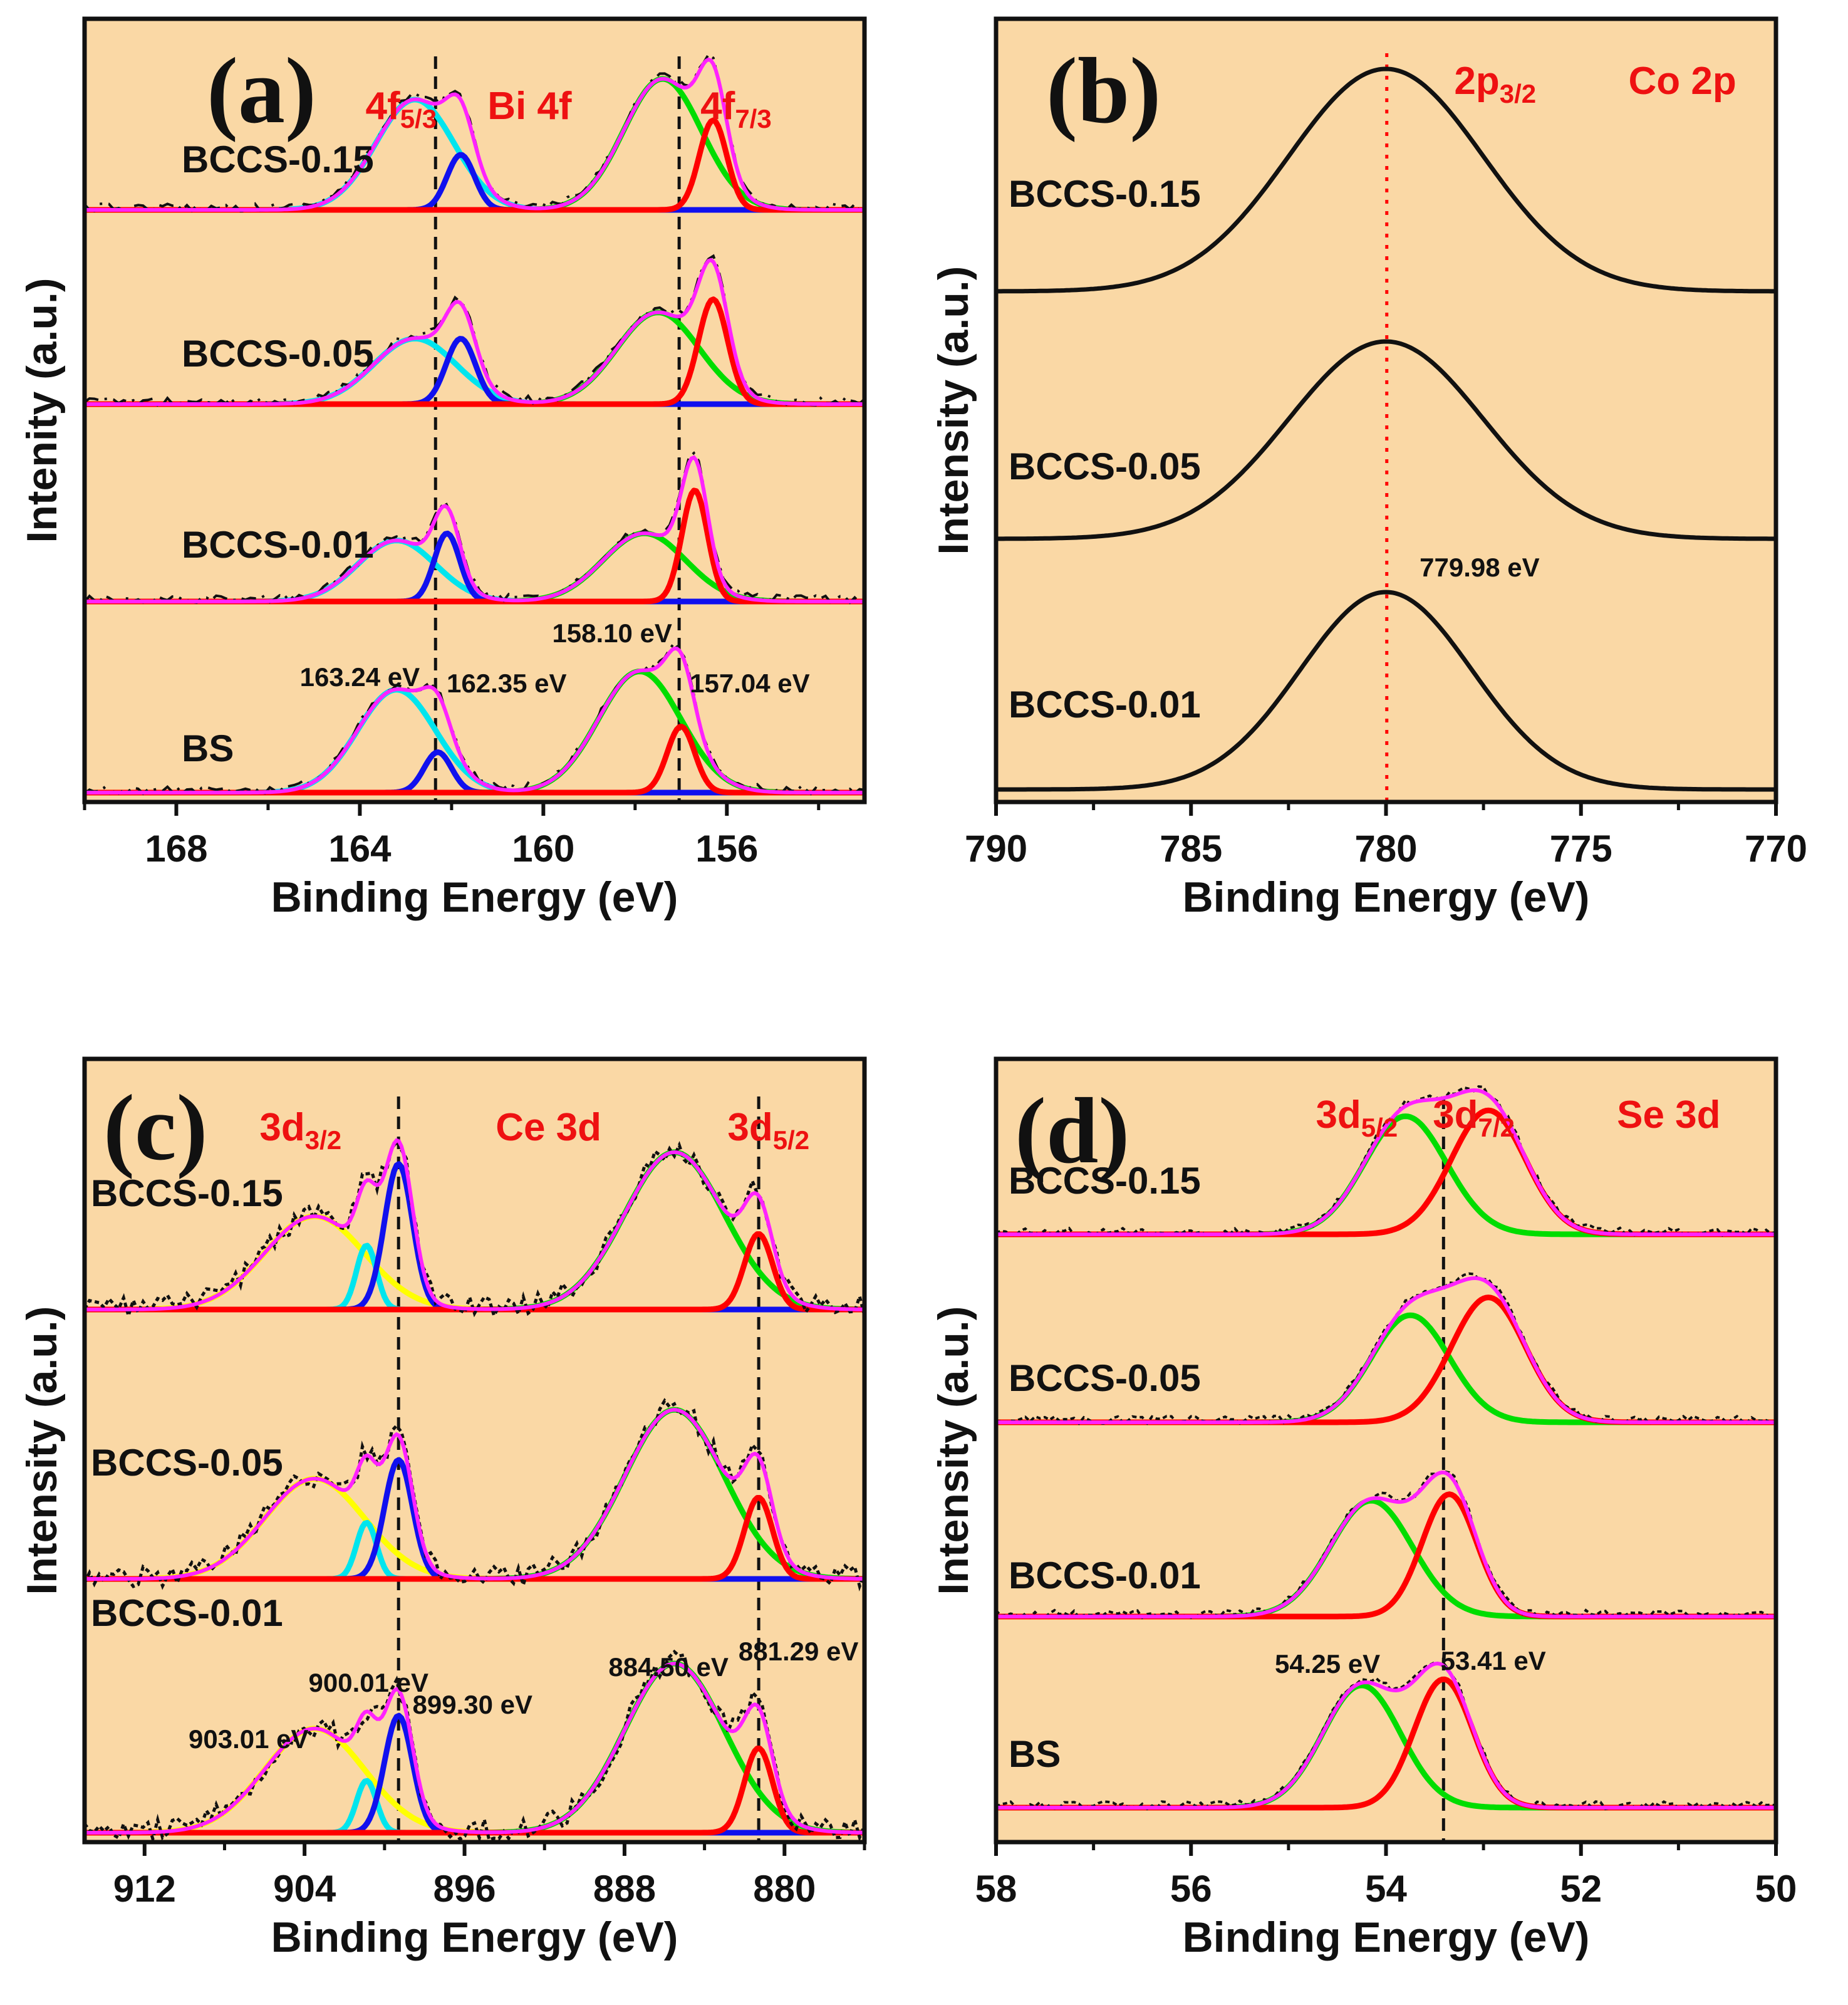 This screenshot has width=1848, height=2005. Describe the element at coordinates (1191, 849) in the screenshot. I see `x-tick-label: 785` at that location.